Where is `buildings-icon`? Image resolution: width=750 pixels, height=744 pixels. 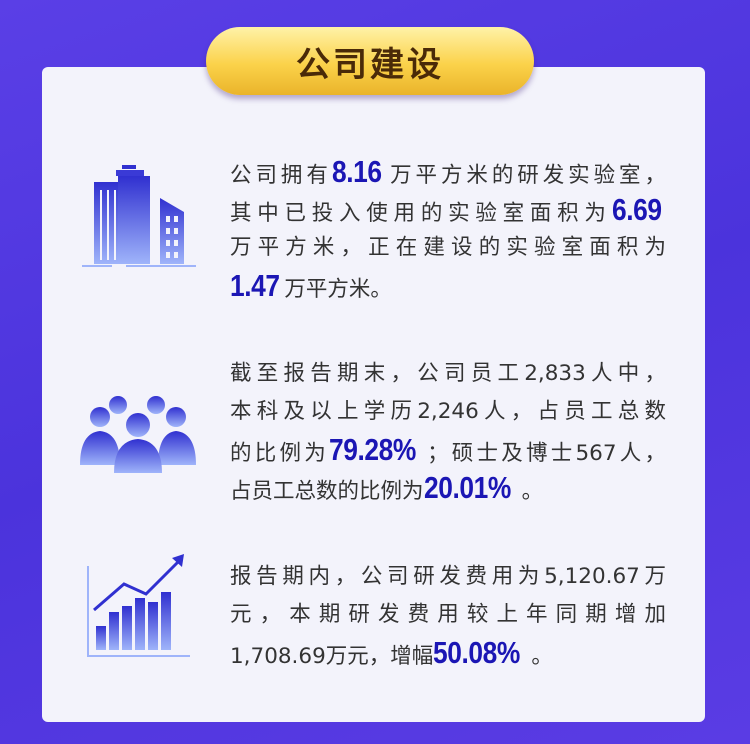 buildings-icon is located at coordinates (139, 216).